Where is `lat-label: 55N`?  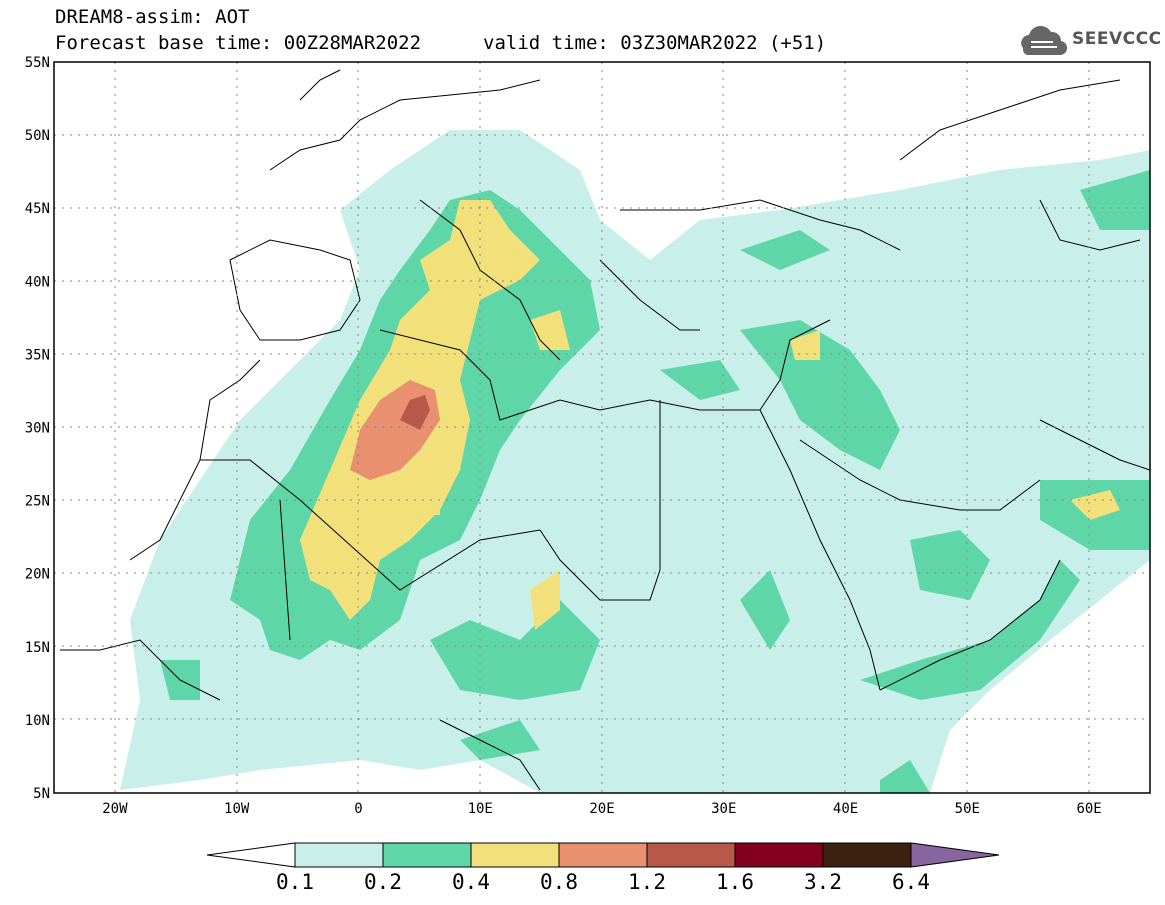
lat-label: 55N is located at coordinates (37, 63).